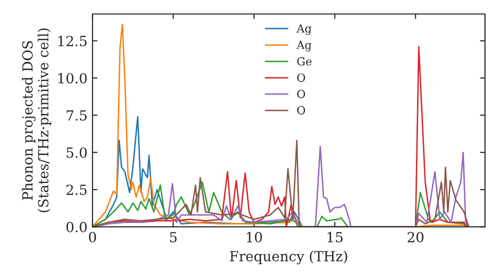 This screenshot has width=500, height=280. What do you see at coordinates (416, 237) in the screenshot?
I see `x-tick-label: 20` at bounding box center [416, 237].